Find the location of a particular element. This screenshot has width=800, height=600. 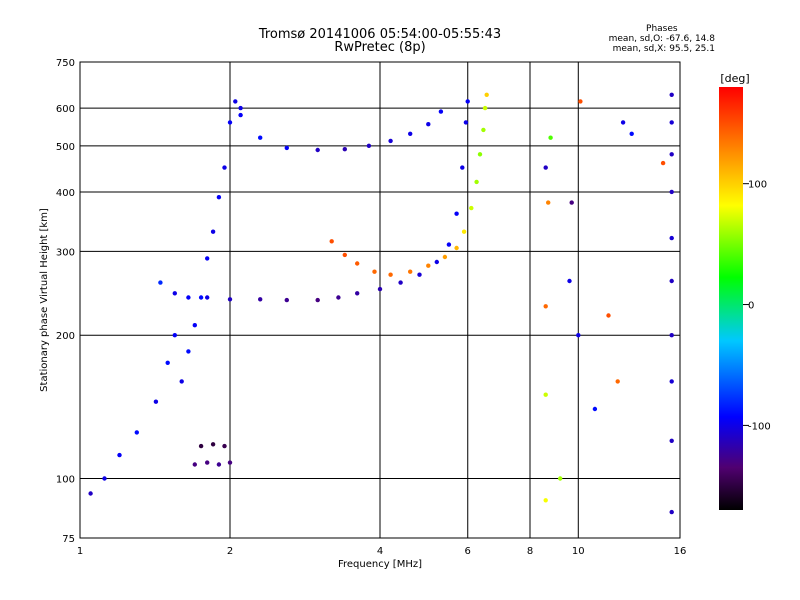

x-axis-ticks: 1 2 4 6 8 10 16 is located at coordinates (382, 551).